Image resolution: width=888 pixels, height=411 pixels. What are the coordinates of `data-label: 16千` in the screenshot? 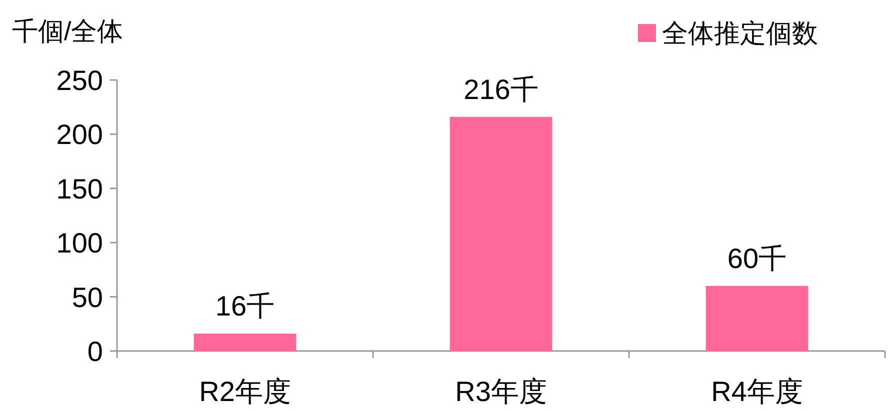 It's located at (245, 306).